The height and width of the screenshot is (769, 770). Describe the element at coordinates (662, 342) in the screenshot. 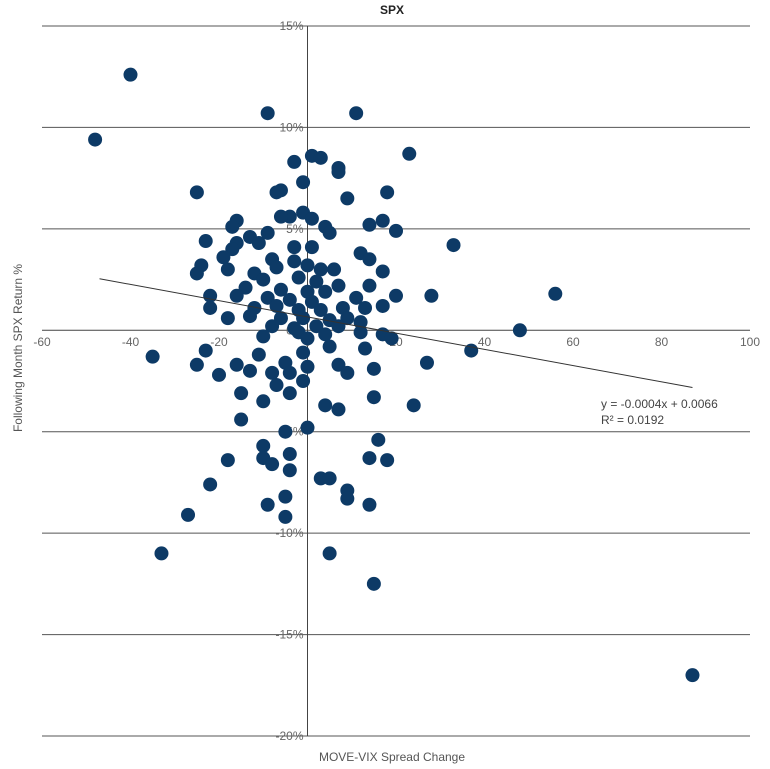

I see `x-tick-label: 80` at that location.